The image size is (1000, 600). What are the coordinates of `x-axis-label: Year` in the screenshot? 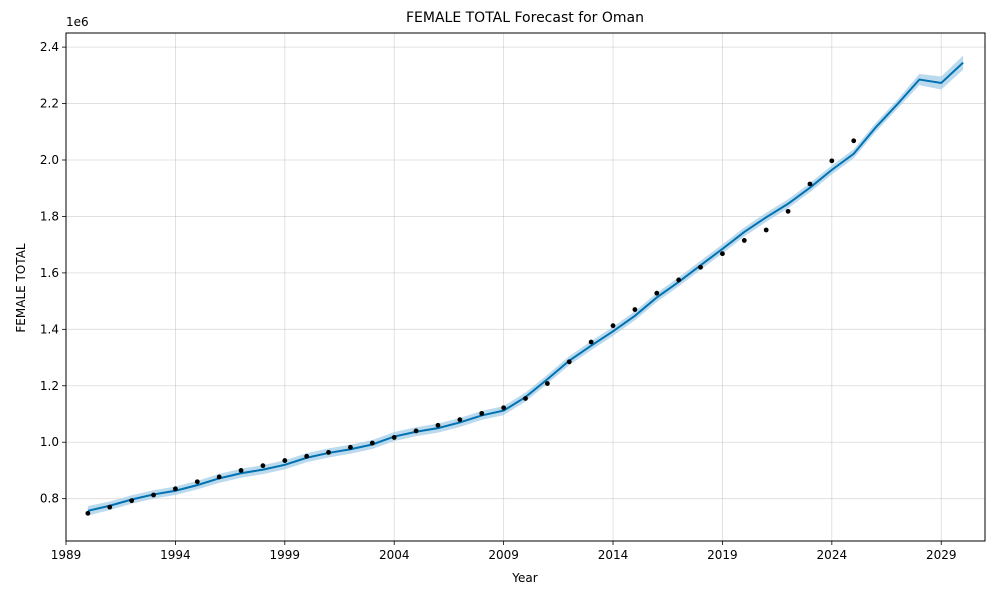 It's located at (524, 578).